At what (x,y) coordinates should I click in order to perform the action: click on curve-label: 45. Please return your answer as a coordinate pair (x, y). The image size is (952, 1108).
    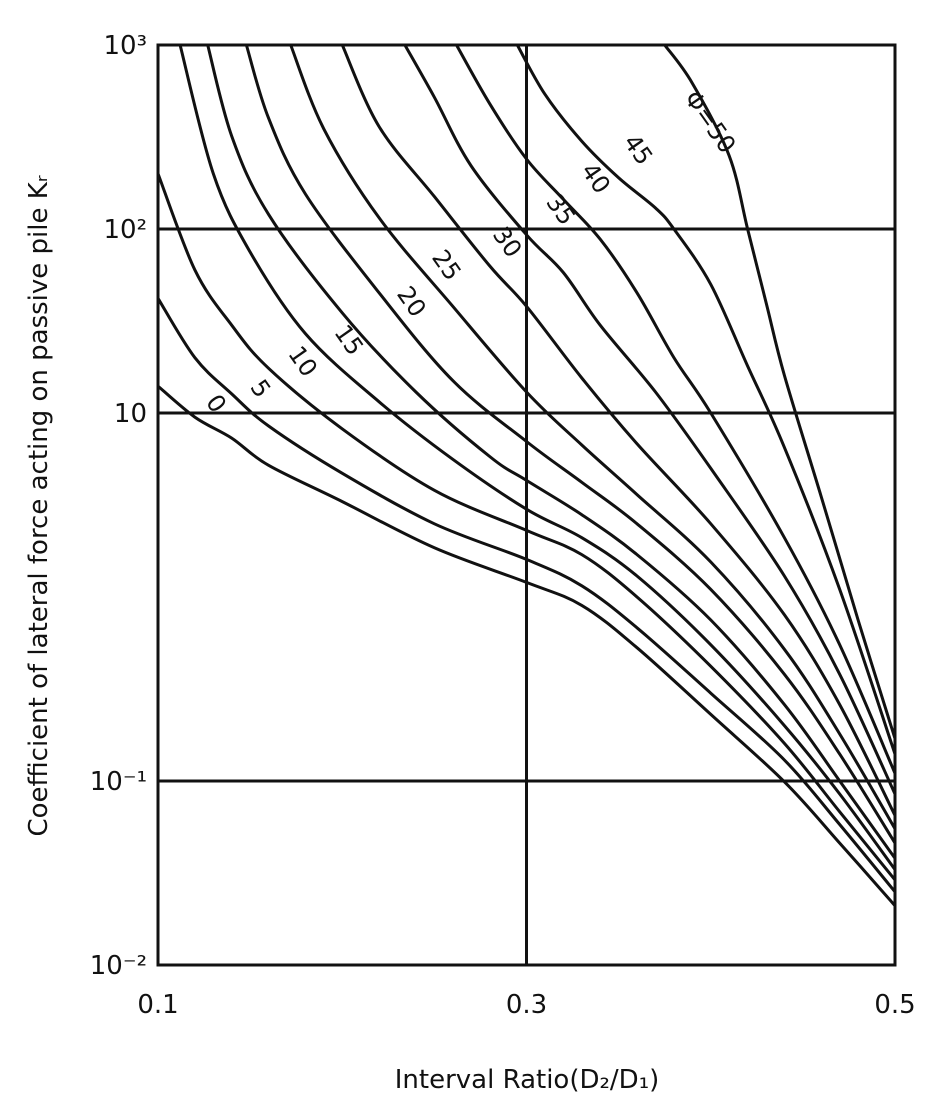
    Looking at the image, I should click on (638, 149).